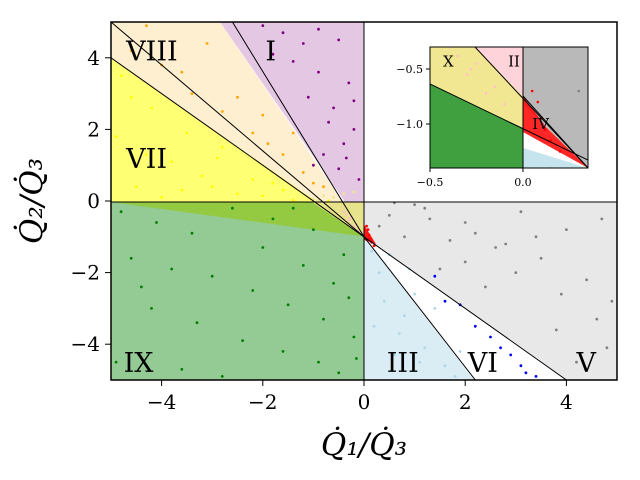 The width and height of the screenshot is (640, 480). What do you see at coordinates (448, 61) in the screenshot?
I see `inset-region-label-x: X` at bounding box center [448, 61].